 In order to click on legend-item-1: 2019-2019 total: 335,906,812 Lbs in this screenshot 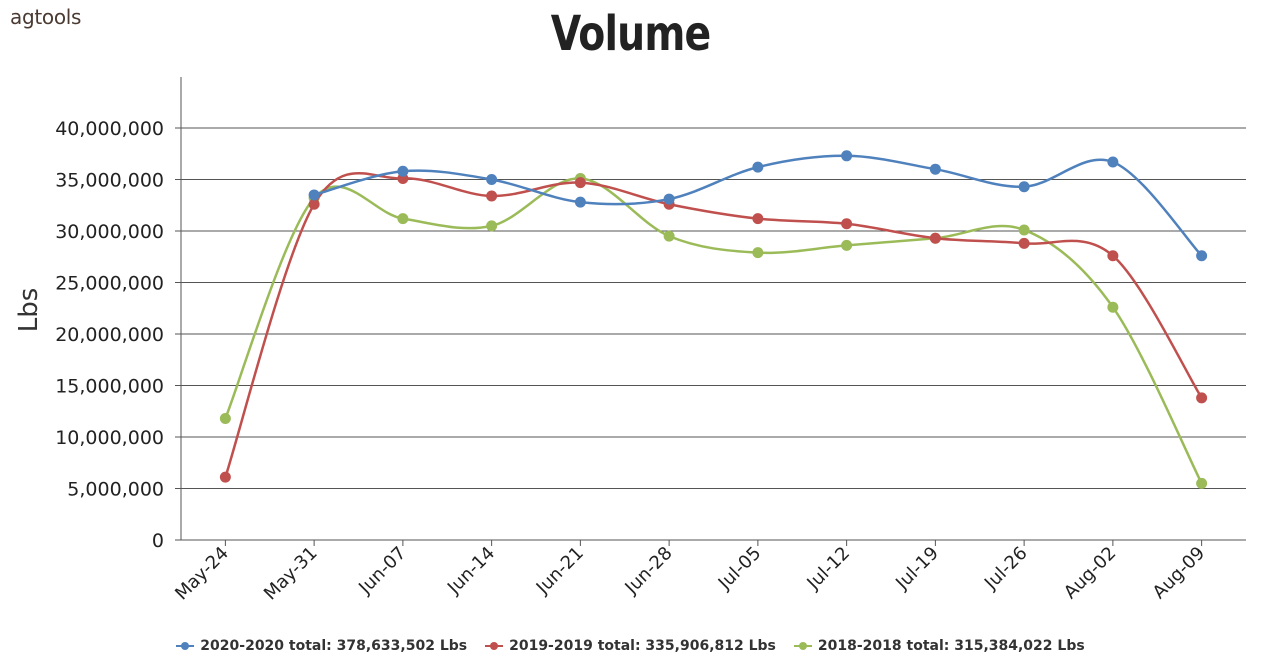, I will do `click(630, 646)`.